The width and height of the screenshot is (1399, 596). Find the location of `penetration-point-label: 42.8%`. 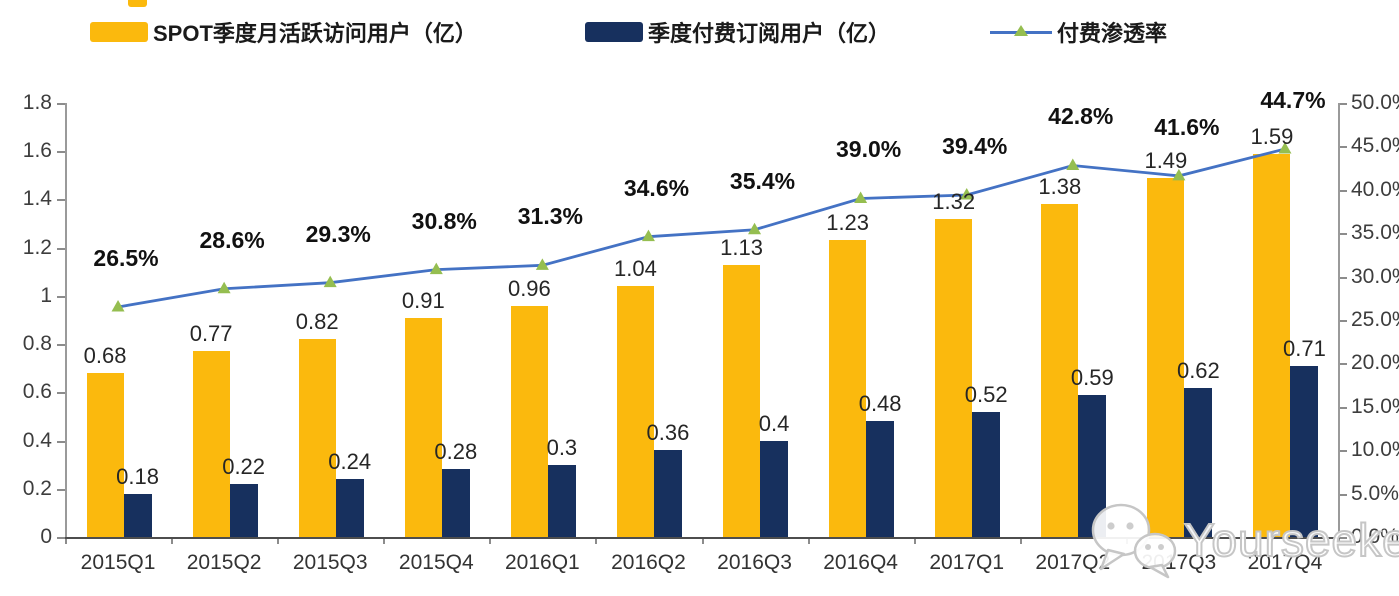

penetration-point-label: 42.8% is located at coordinates (1081, 116).